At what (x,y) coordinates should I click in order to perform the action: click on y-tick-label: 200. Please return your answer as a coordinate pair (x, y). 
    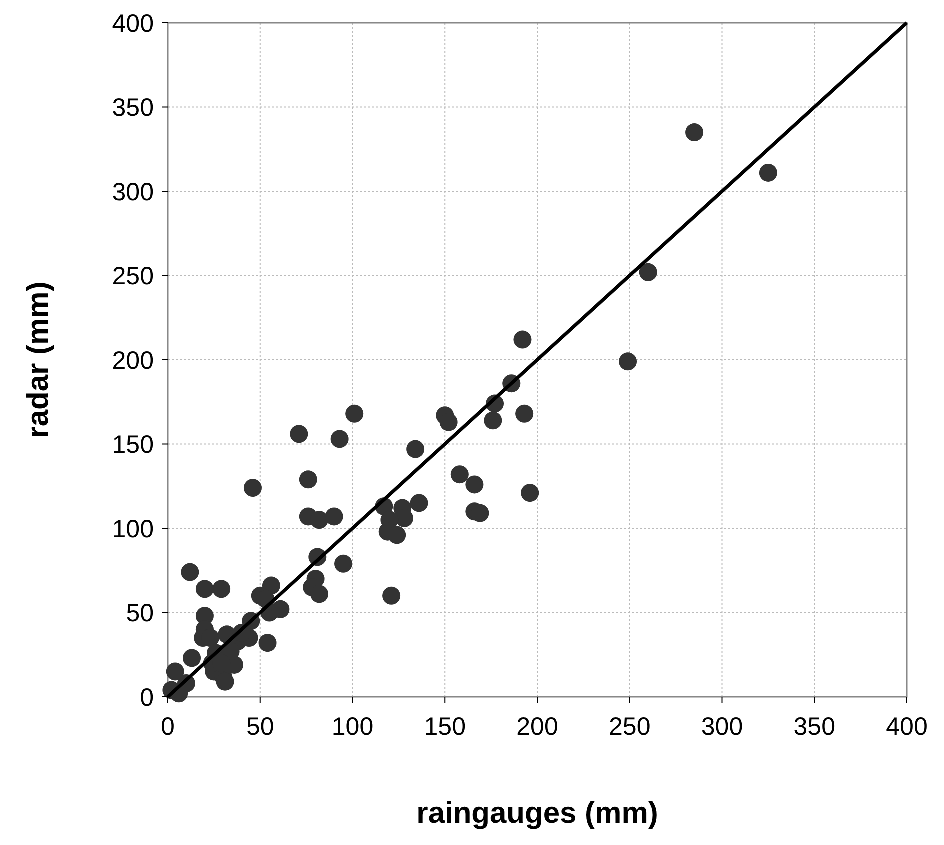
    Looking at the image, I should click on (133, 360).